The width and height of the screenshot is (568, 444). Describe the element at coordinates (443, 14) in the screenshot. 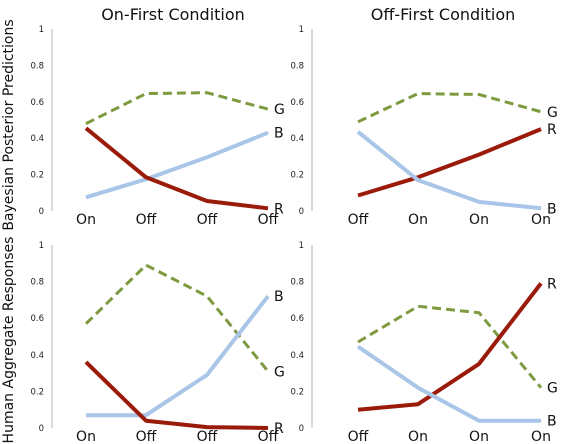

I see `title-off-first: Off-First Condition` at that location.